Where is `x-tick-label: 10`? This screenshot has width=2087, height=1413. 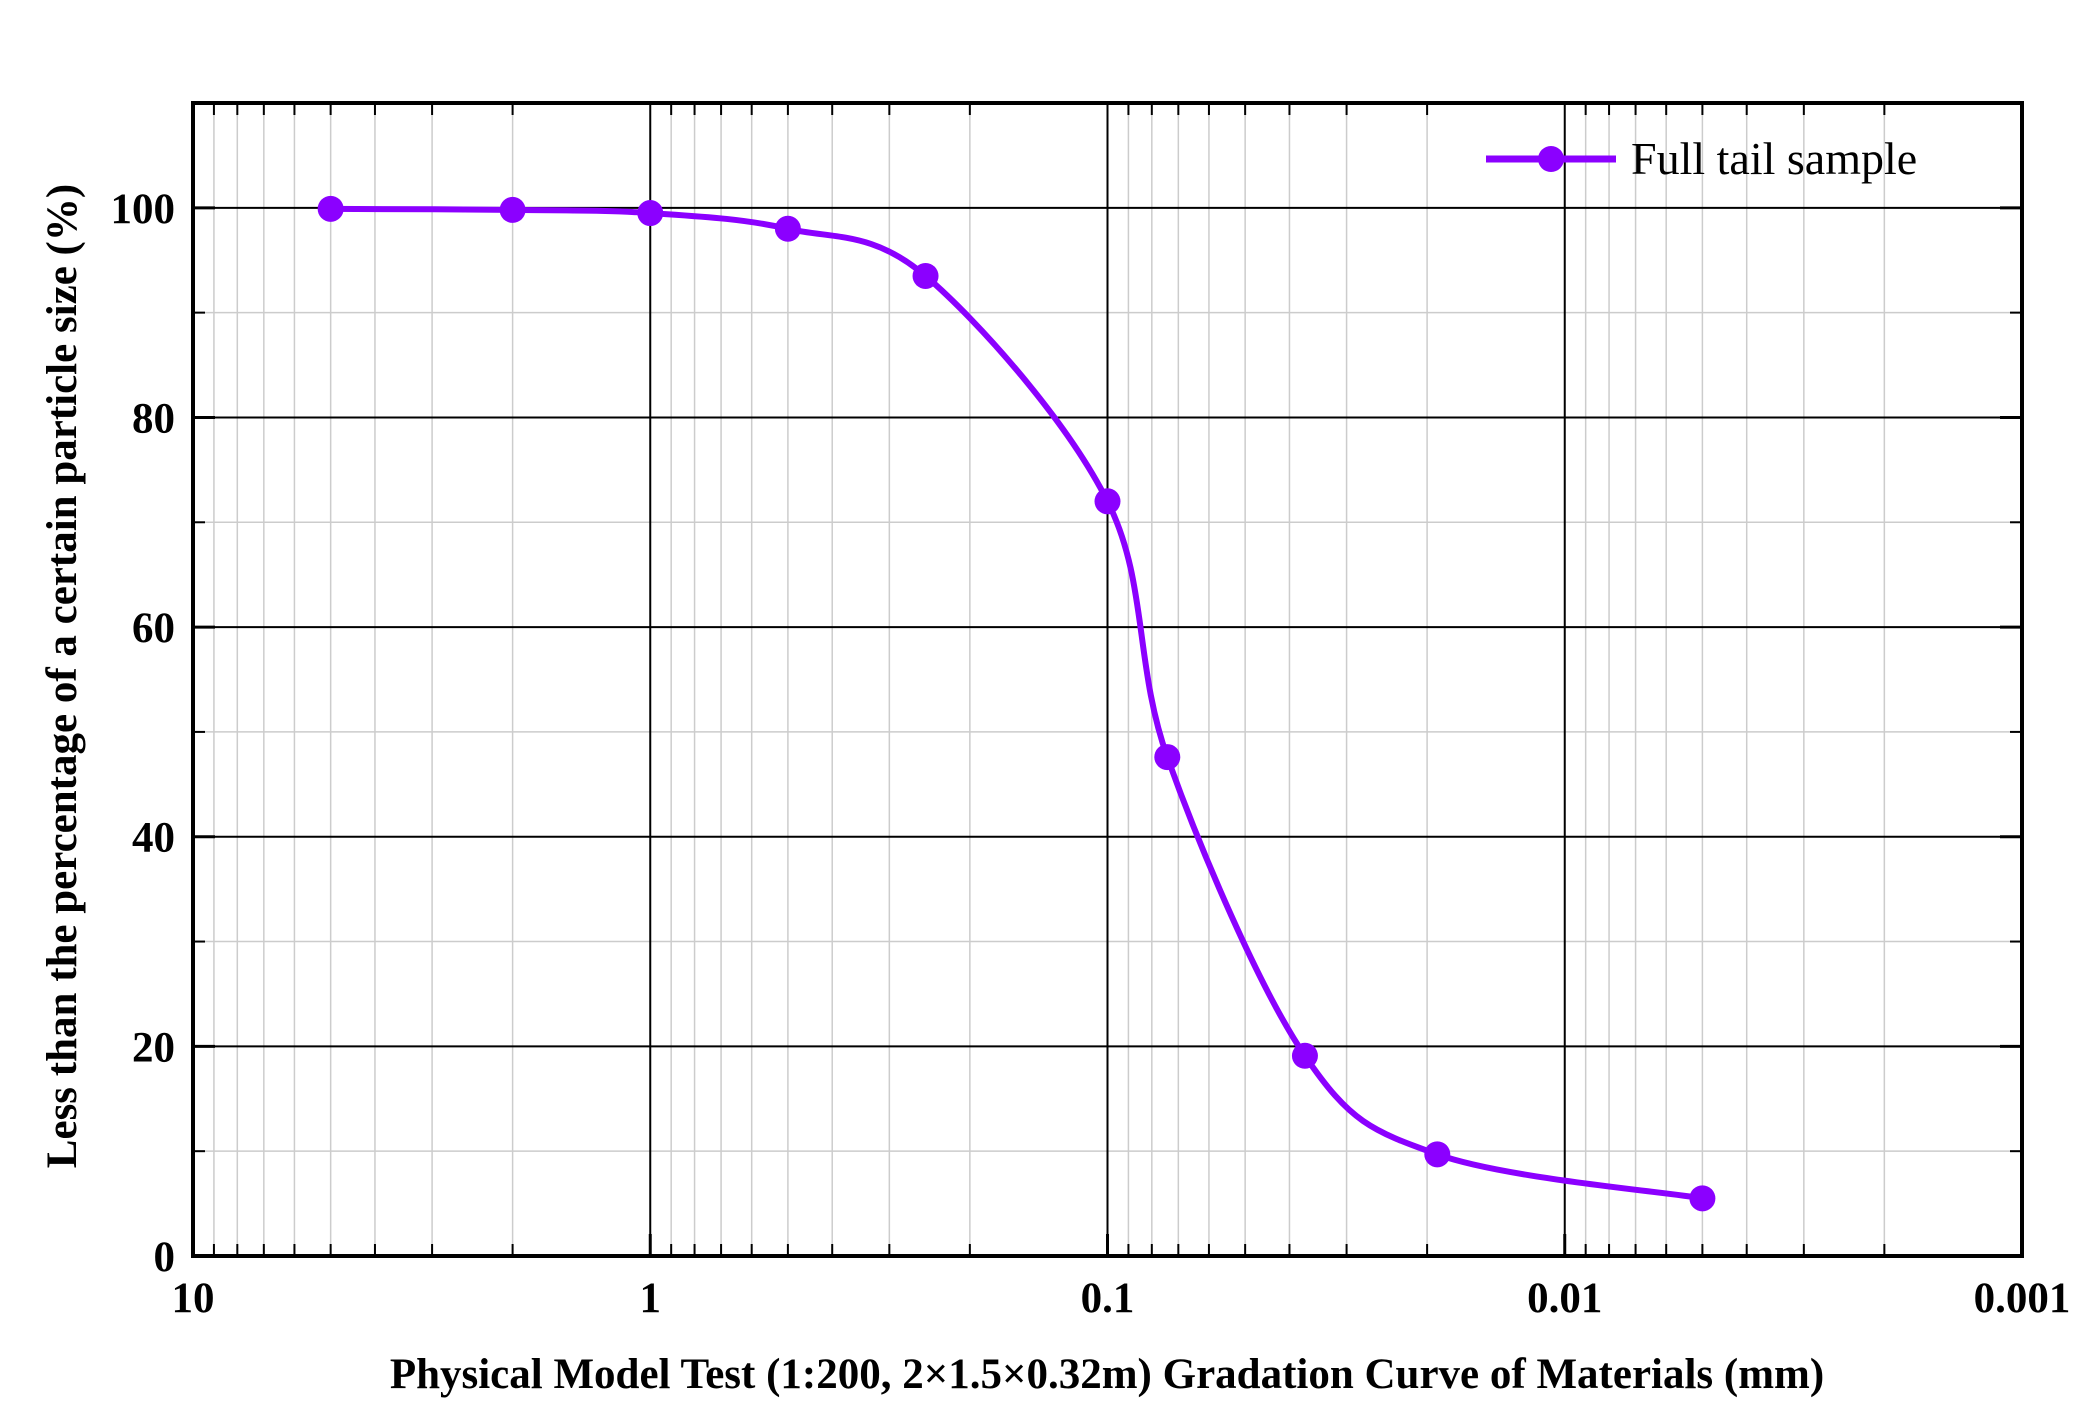 x-tick-label: 10 is located at coordinates (193, 1298).